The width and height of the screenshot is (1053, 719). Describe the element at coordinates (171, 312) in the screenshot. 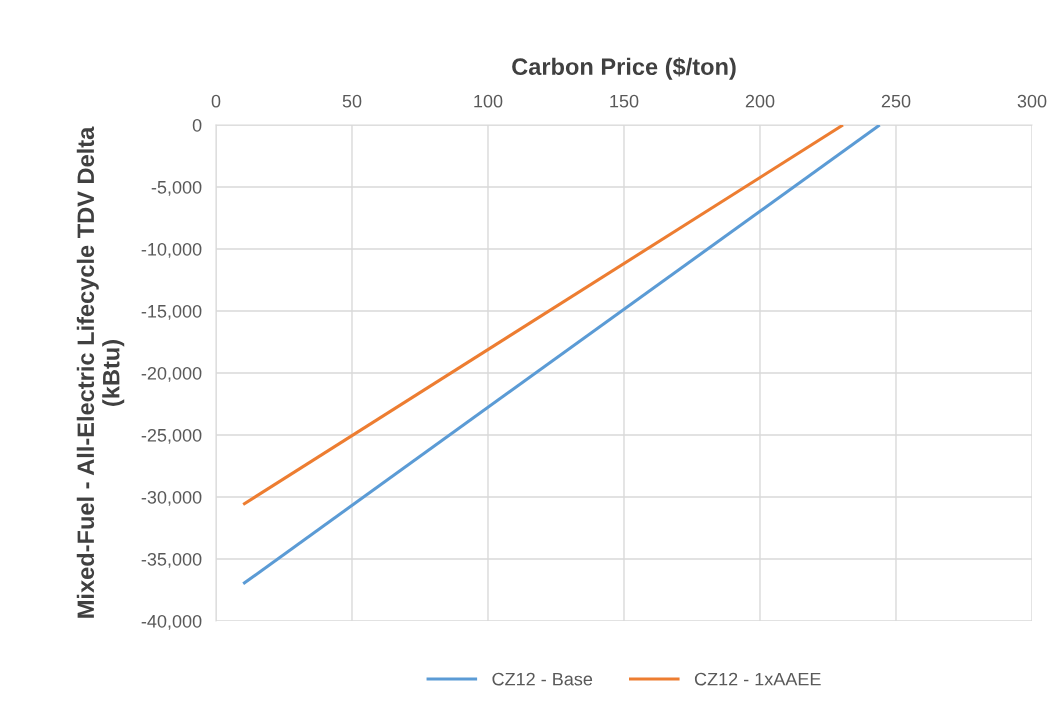

I see `y-tick-label: -15,000` at that location.